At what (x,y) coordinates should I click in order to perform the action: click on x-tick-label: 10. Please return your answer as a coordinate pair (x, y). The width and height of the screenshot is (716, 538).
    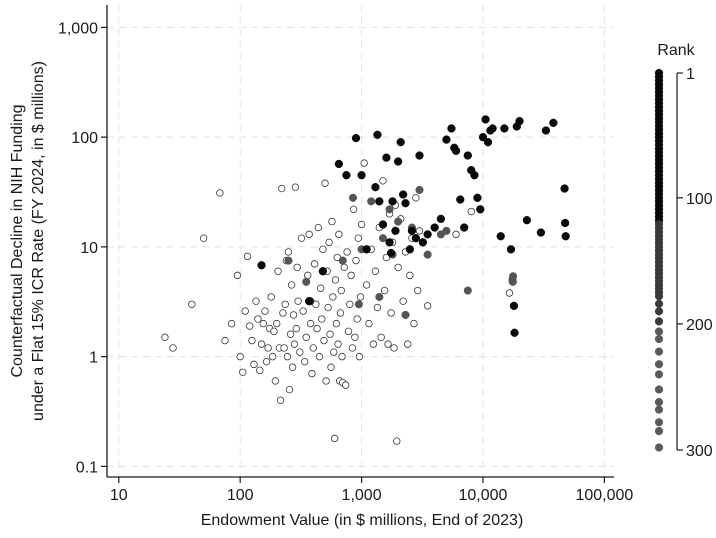
    Looking at the image, I should click on (119, 495).